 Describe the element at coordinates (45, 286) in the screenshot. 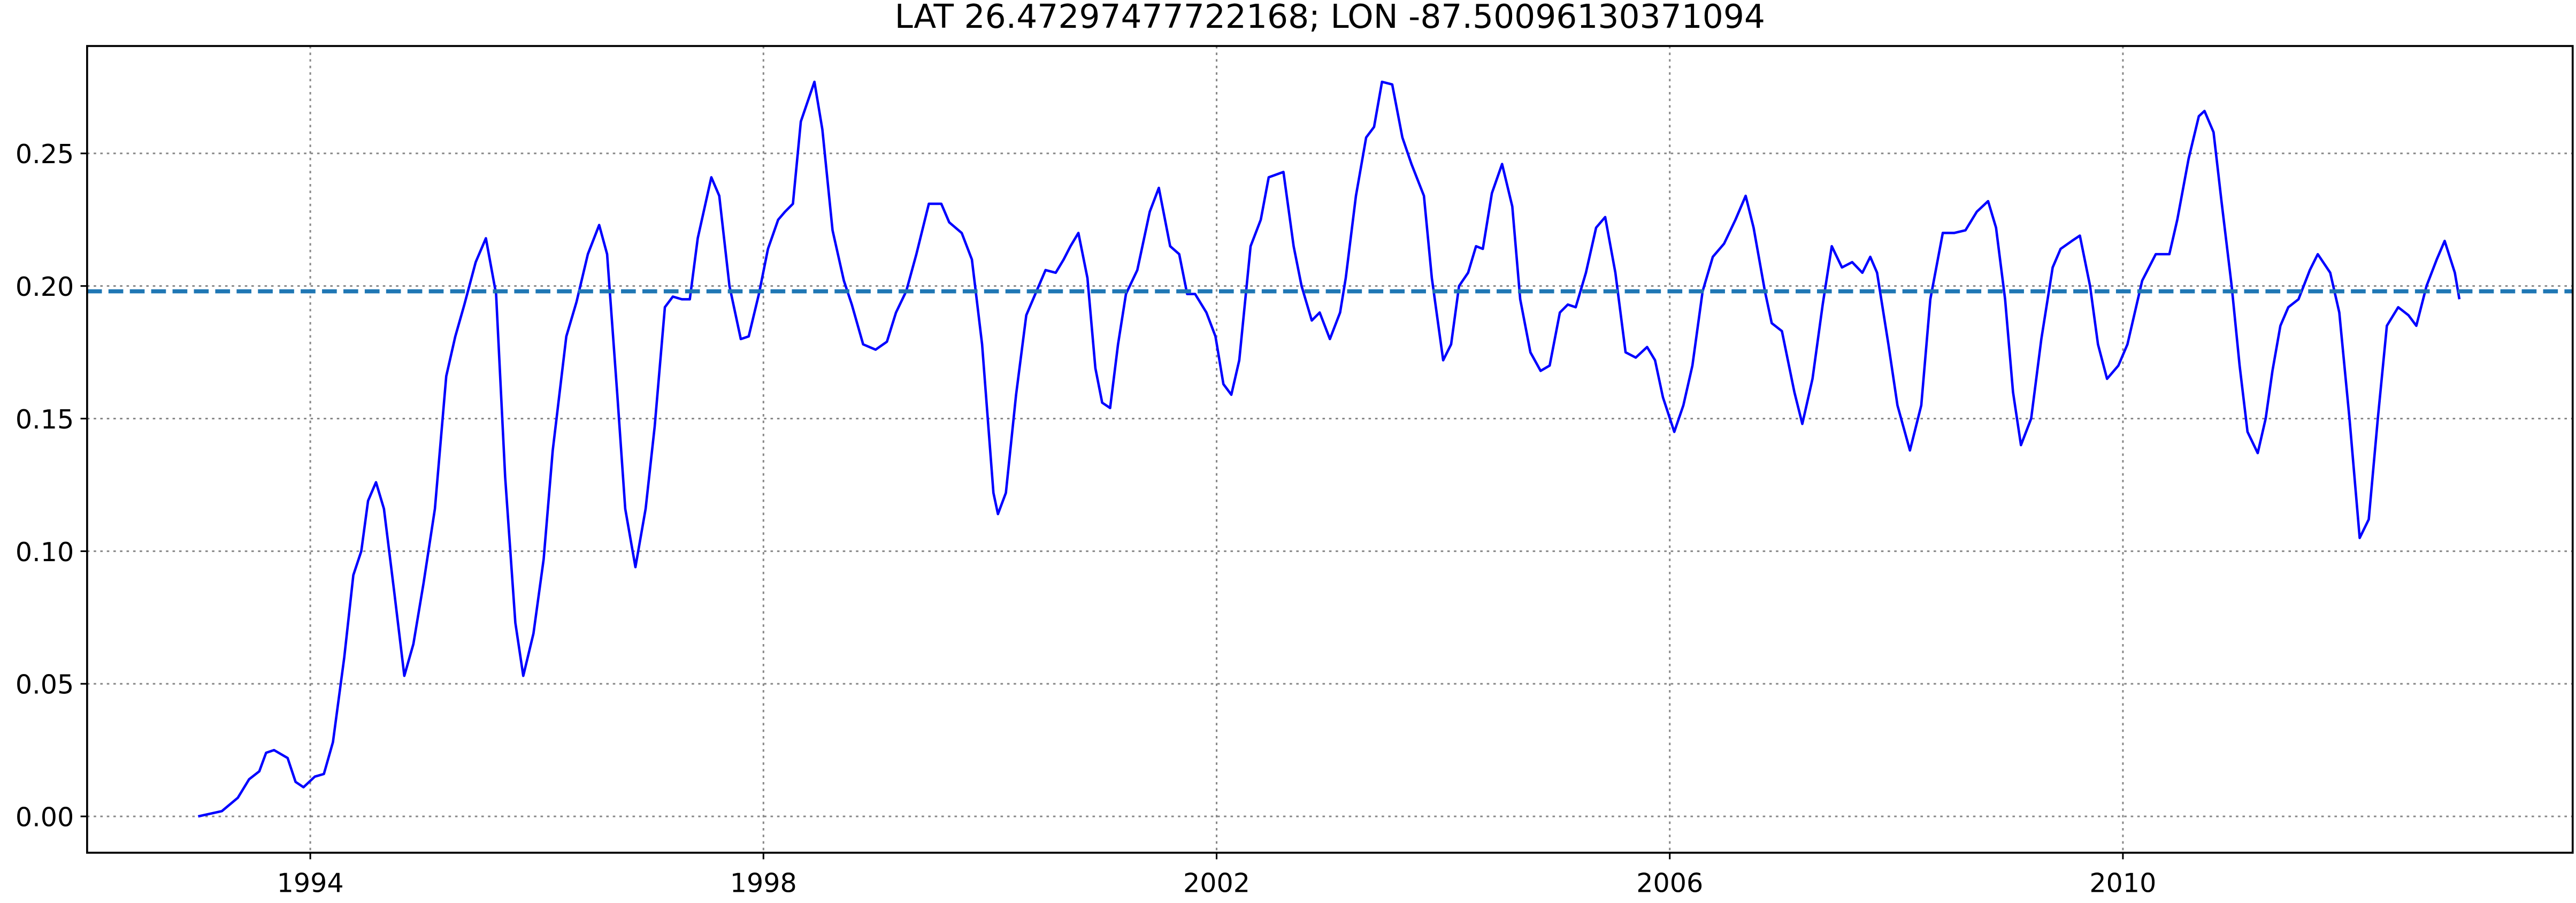

I see `y-tick-label: 0.20` at that location.